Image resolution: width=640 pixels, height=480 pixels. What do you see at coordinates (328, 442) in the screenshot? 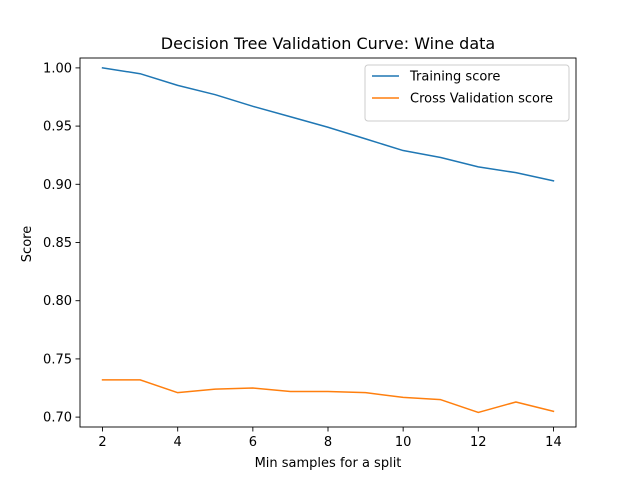
I see `x-tick-label: 8` at bounding box center [328, 442].